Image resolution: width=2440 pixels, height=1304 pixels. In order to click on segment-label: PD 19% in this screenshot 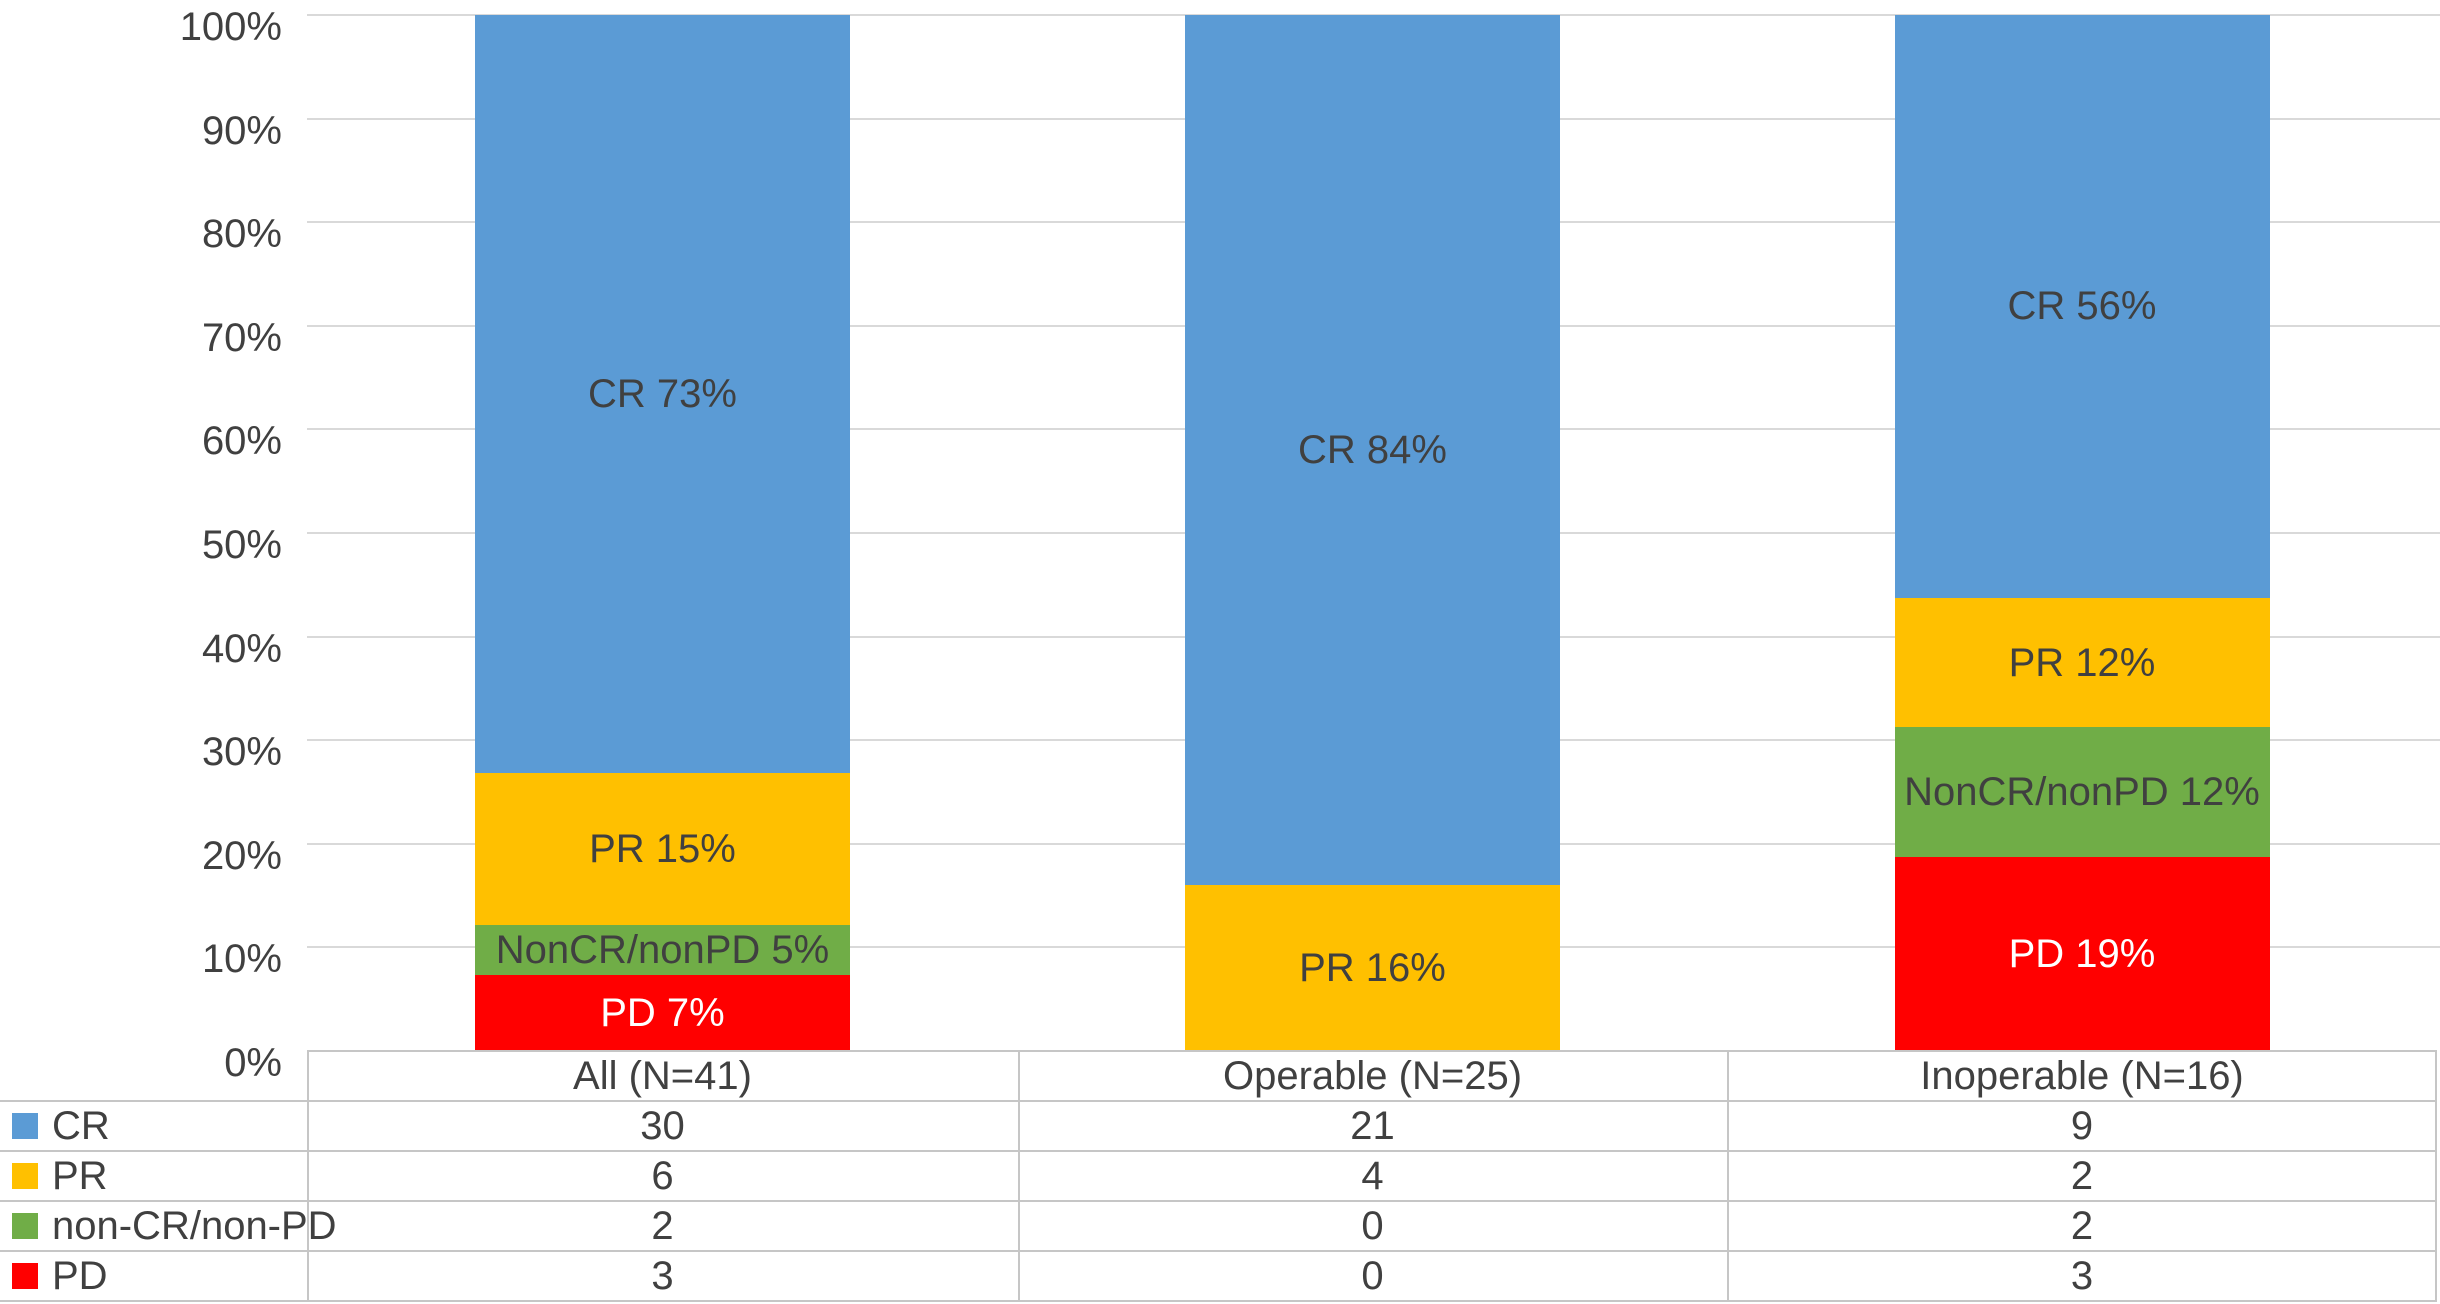, I will do `click(2082, 953)`.